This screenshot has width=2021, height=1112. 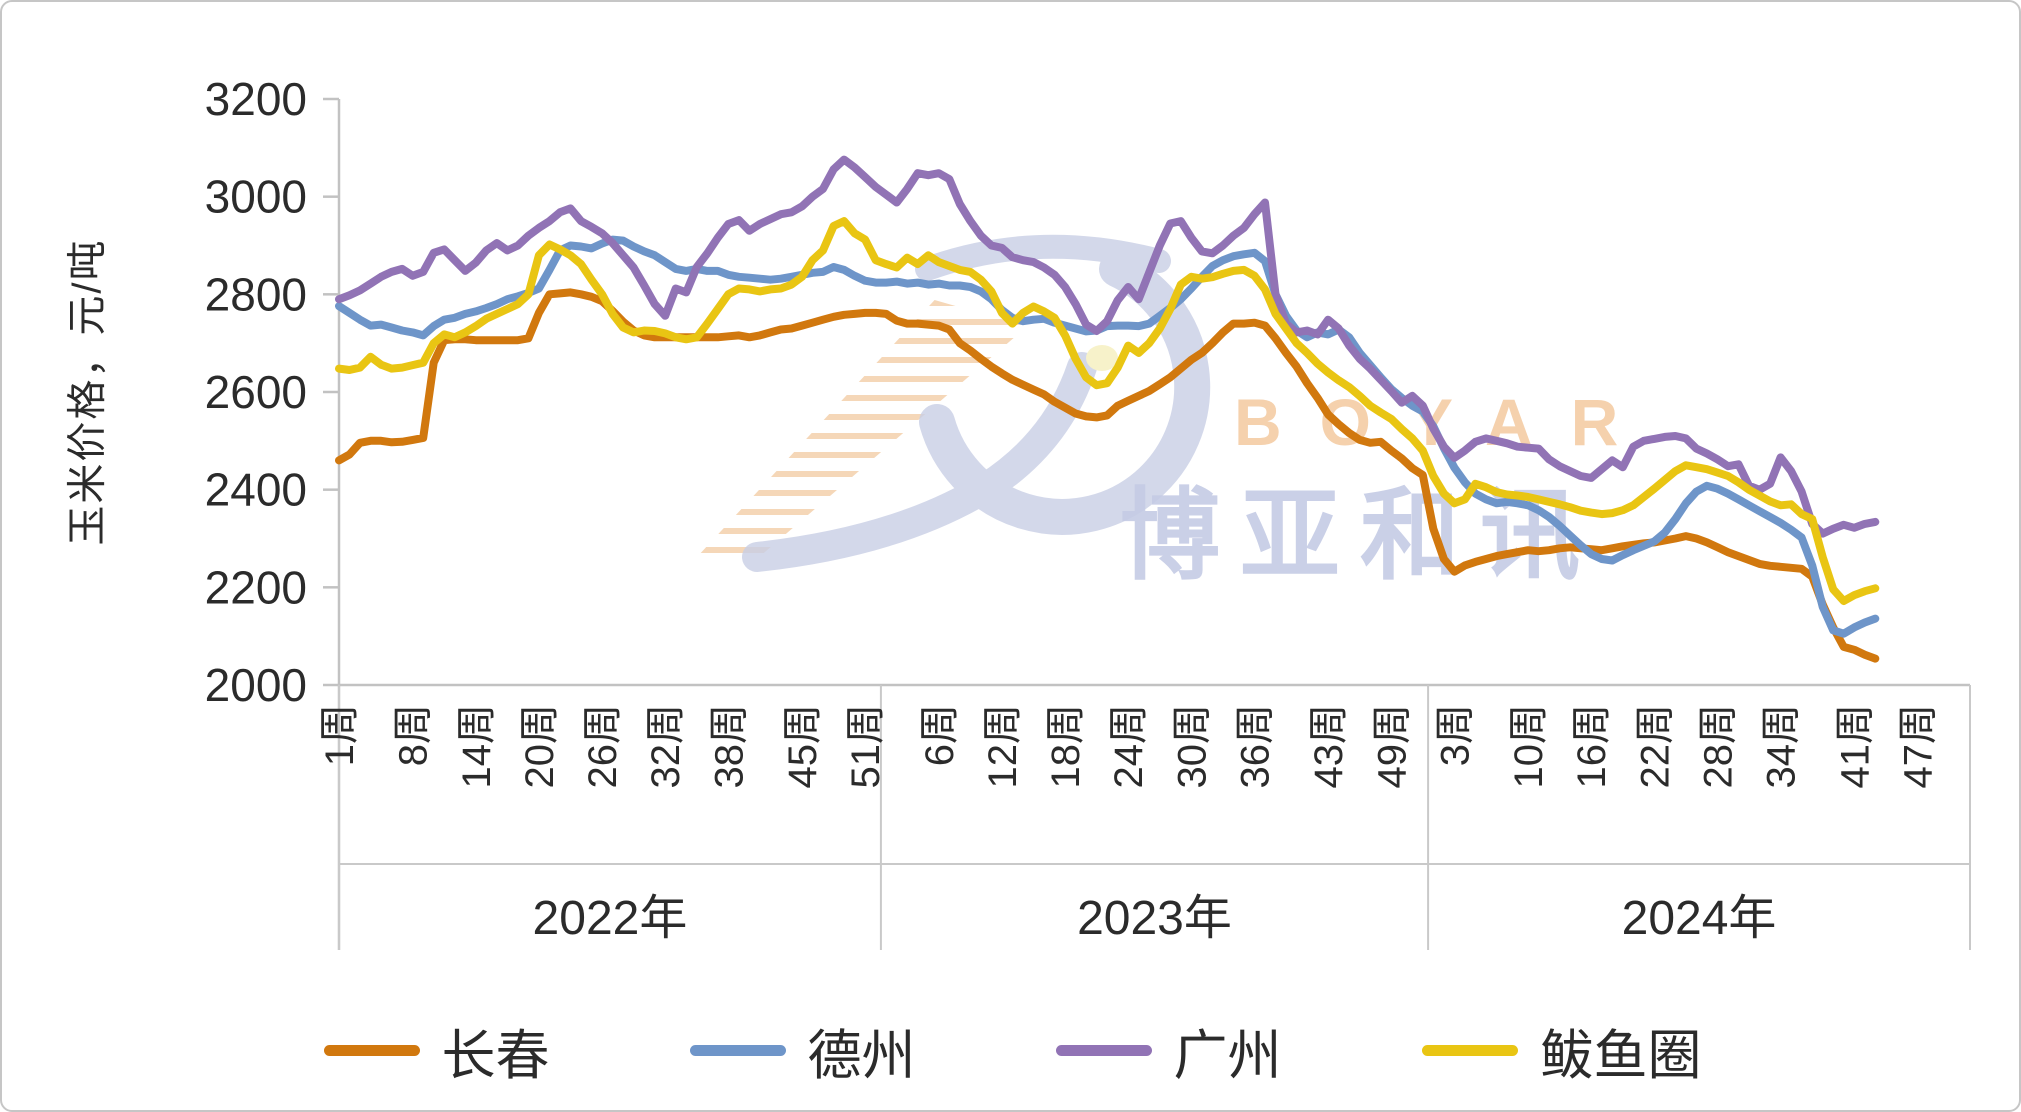 What do you see at coordinates (940, 735) in the screenshot?
I see `x-tick-label: 6周` at bounding box center [940, 735].